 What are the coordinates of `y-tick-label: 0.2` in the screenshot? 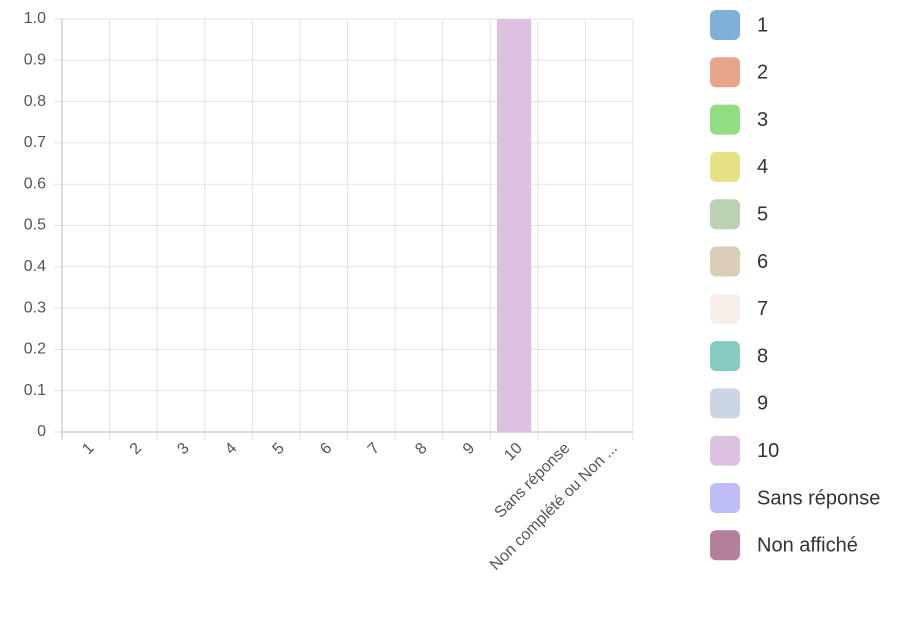 It's located at (35, 349).